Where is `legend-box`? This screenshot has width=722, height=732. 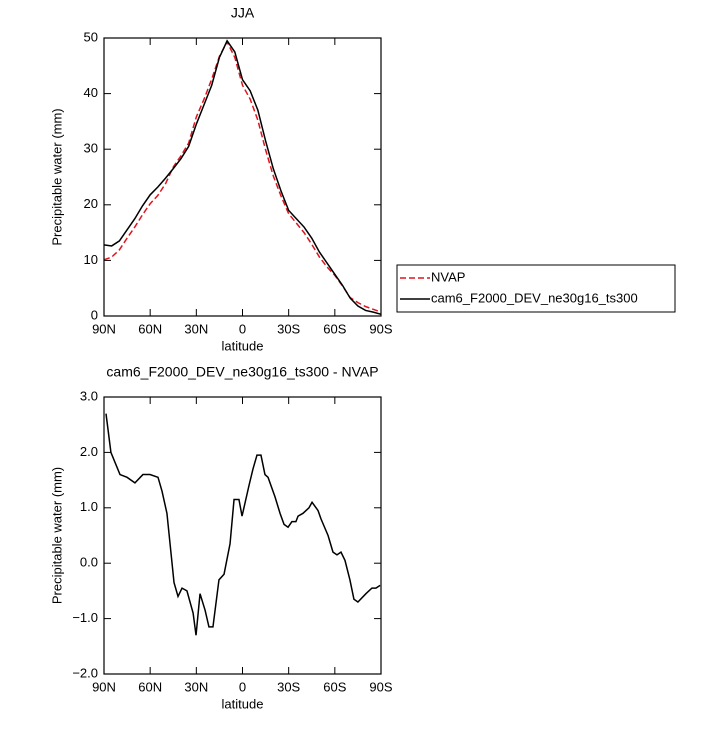
legend-box is located at coordinates (536, 288).